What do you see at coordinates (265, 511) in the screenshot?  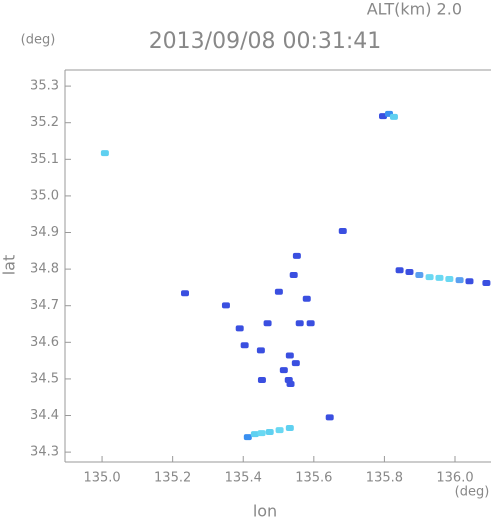 I see `x-axis-label: lon` at bounding box center [265, 511].